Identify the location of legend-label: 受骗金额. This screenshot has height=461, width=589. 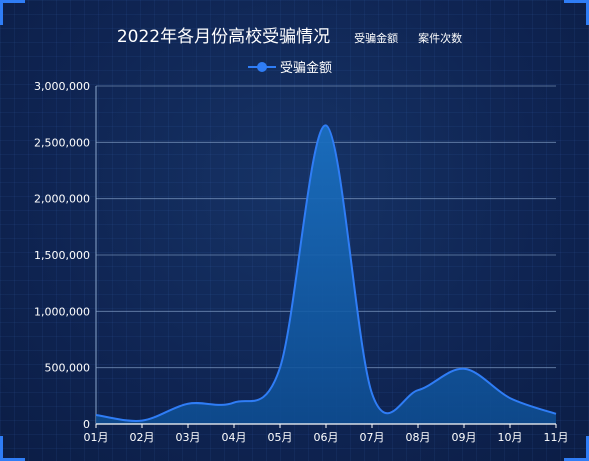
(306, 68).